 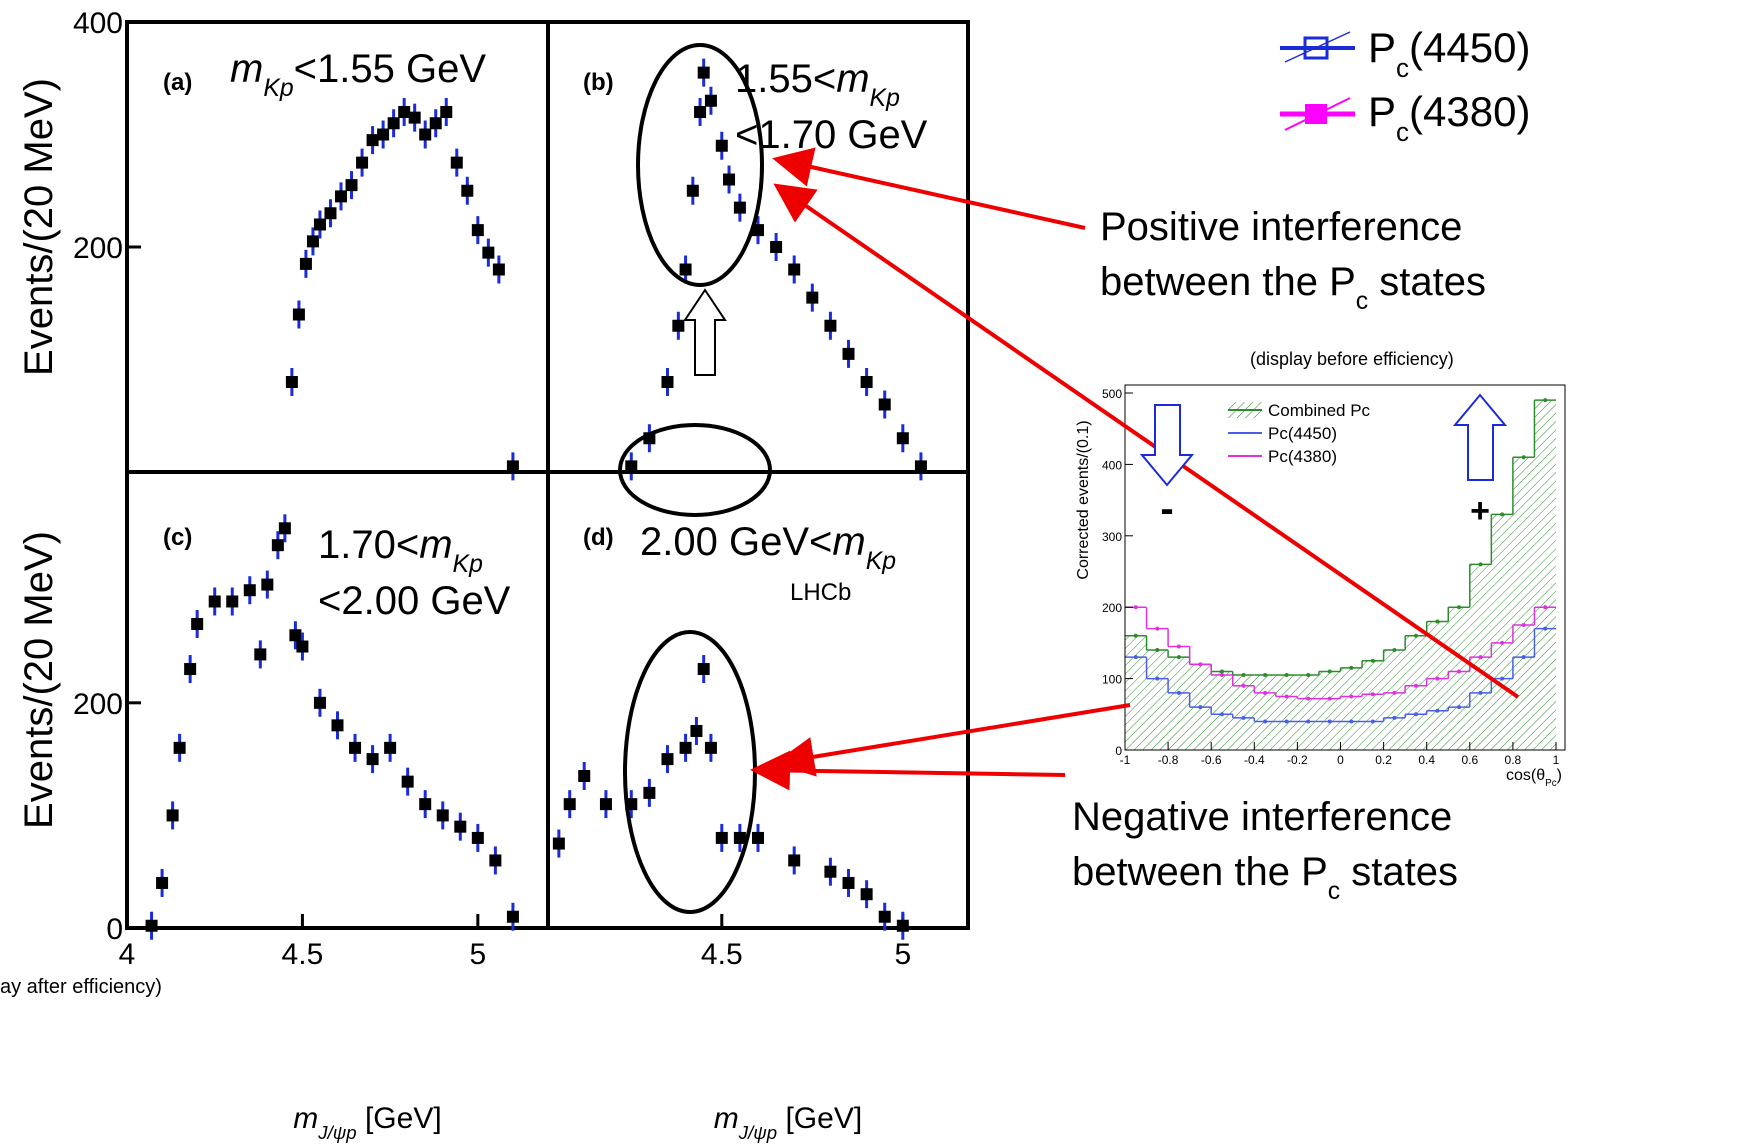 I want to click on x-axis-label-part: Pc, so click(x=1551, y=783).